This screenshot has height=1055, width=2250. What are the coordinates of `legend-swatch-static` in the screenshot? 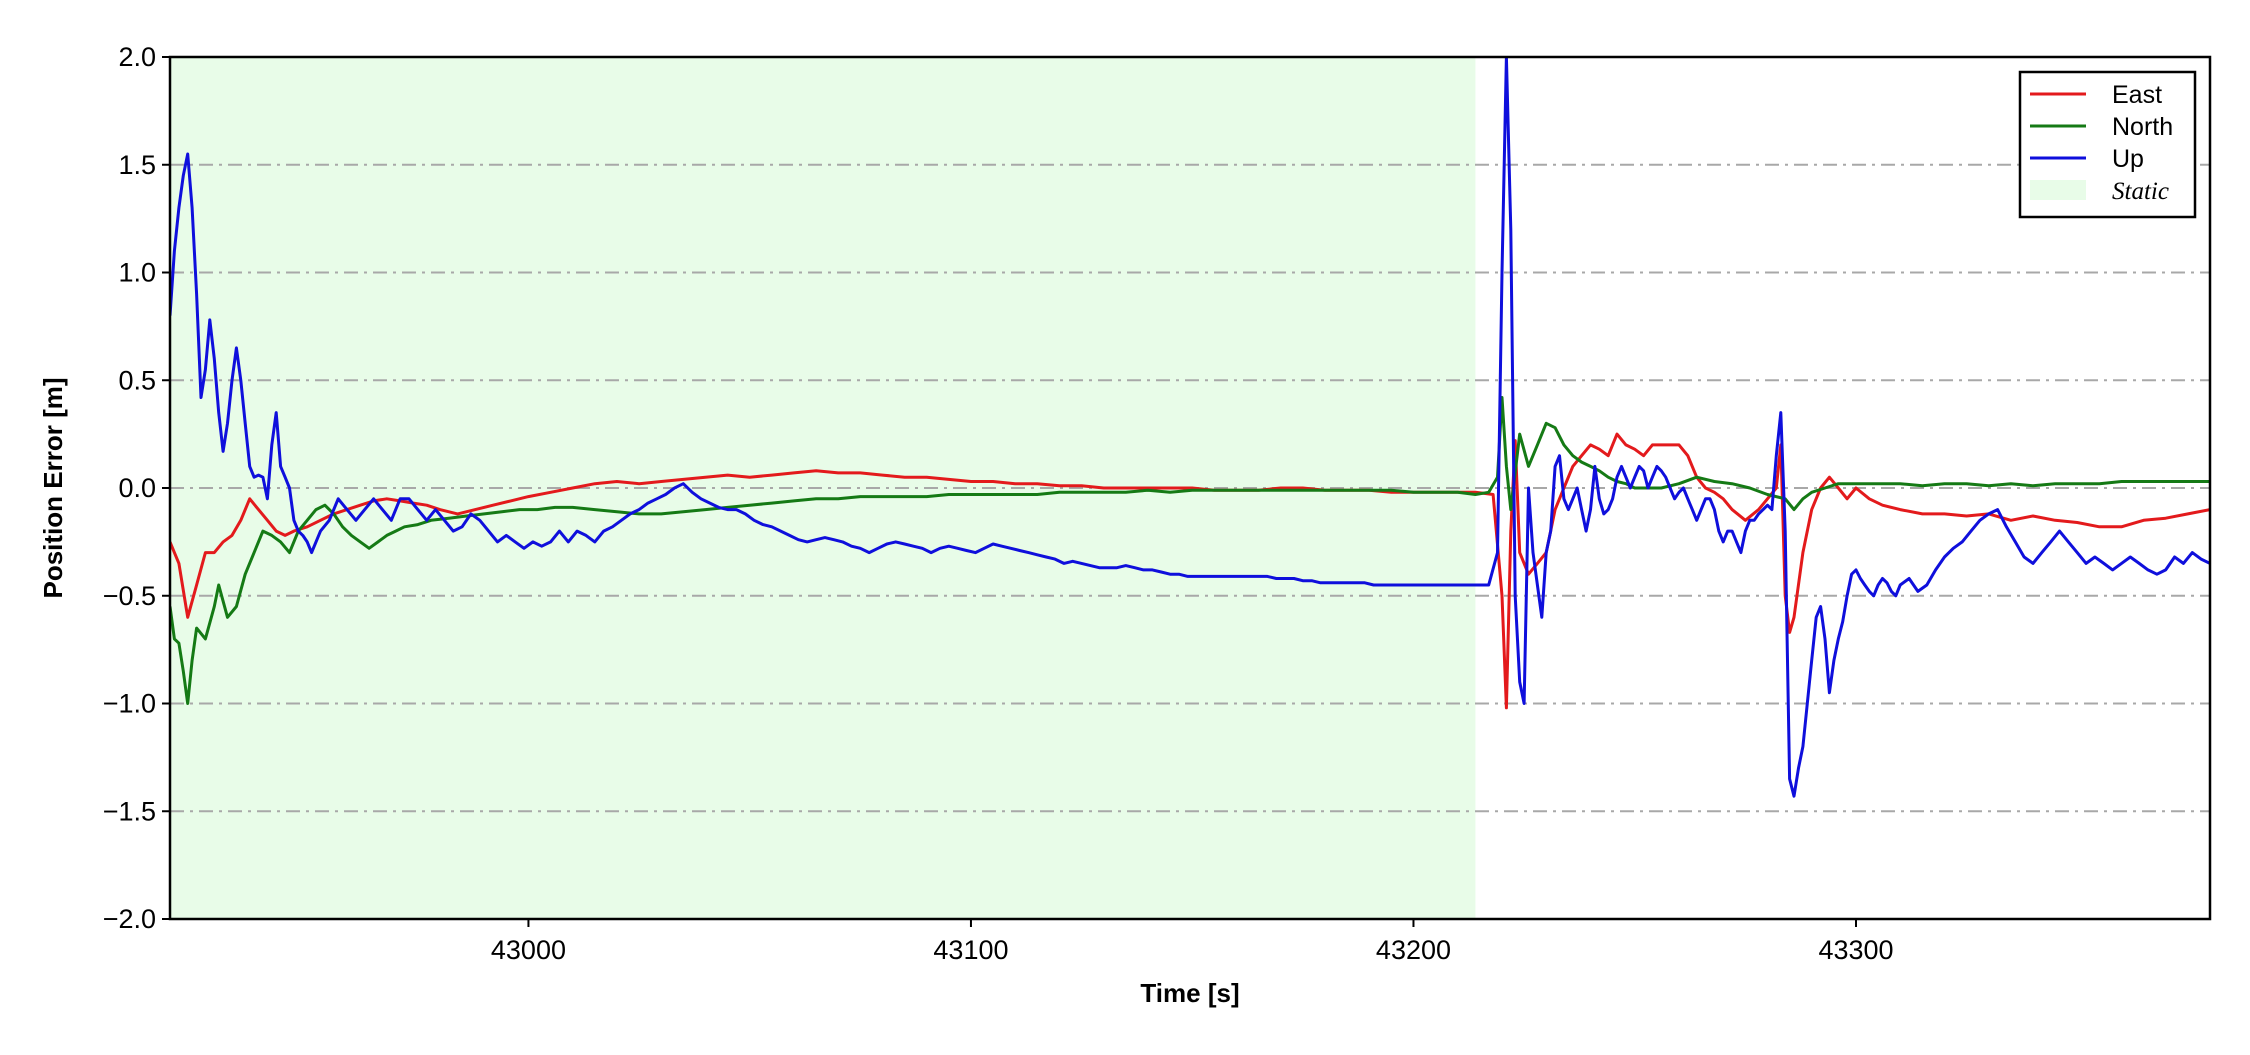 It's located at (2058, 190).